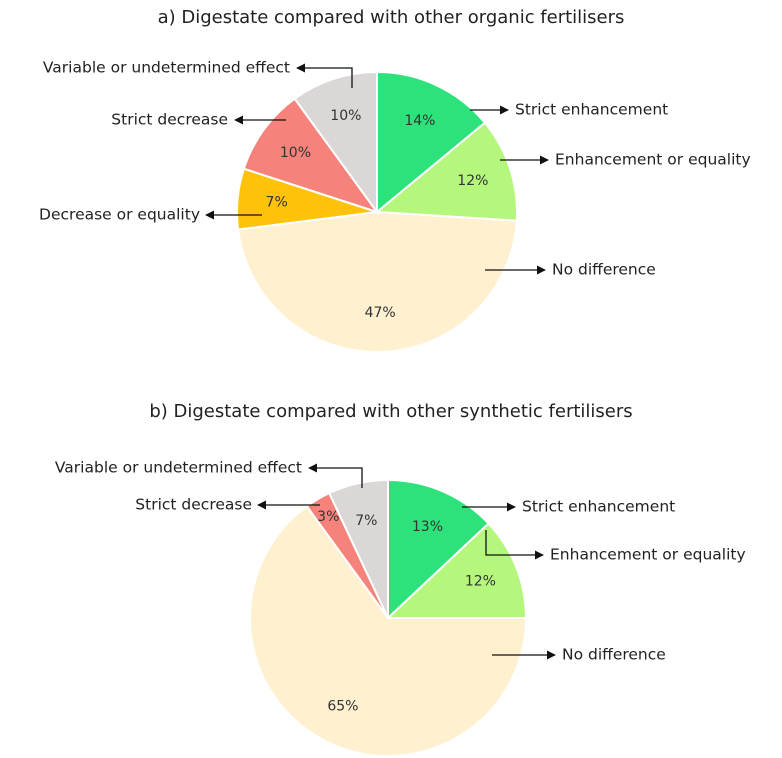 The image size is (782, 758). Describe the element at coordinates (328, 517) in the screenshot. I see `slice-label: 3%` at that location.